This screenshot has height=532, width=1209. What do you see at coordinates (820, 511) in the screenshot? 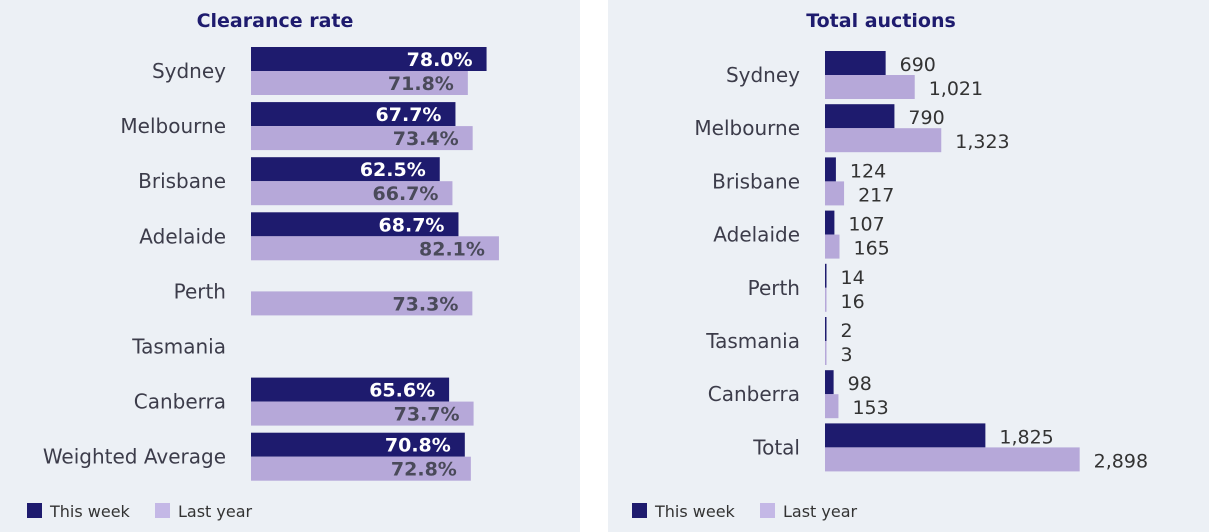
I see `auctions-legend-label: Last year` at bounding box center [820, 511].